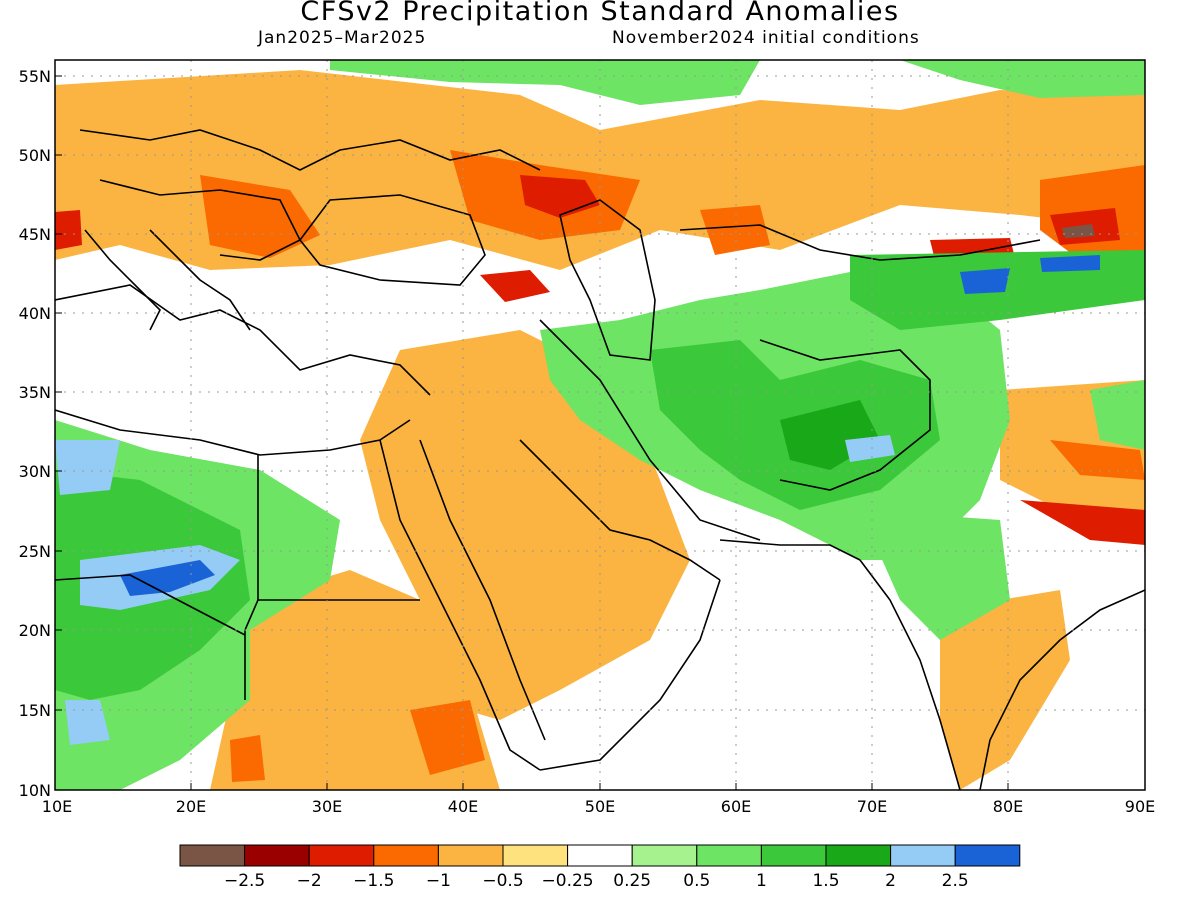 This screenshot has height=900, width=1200. I want to click on dry-east-max, so click(1078, 231).